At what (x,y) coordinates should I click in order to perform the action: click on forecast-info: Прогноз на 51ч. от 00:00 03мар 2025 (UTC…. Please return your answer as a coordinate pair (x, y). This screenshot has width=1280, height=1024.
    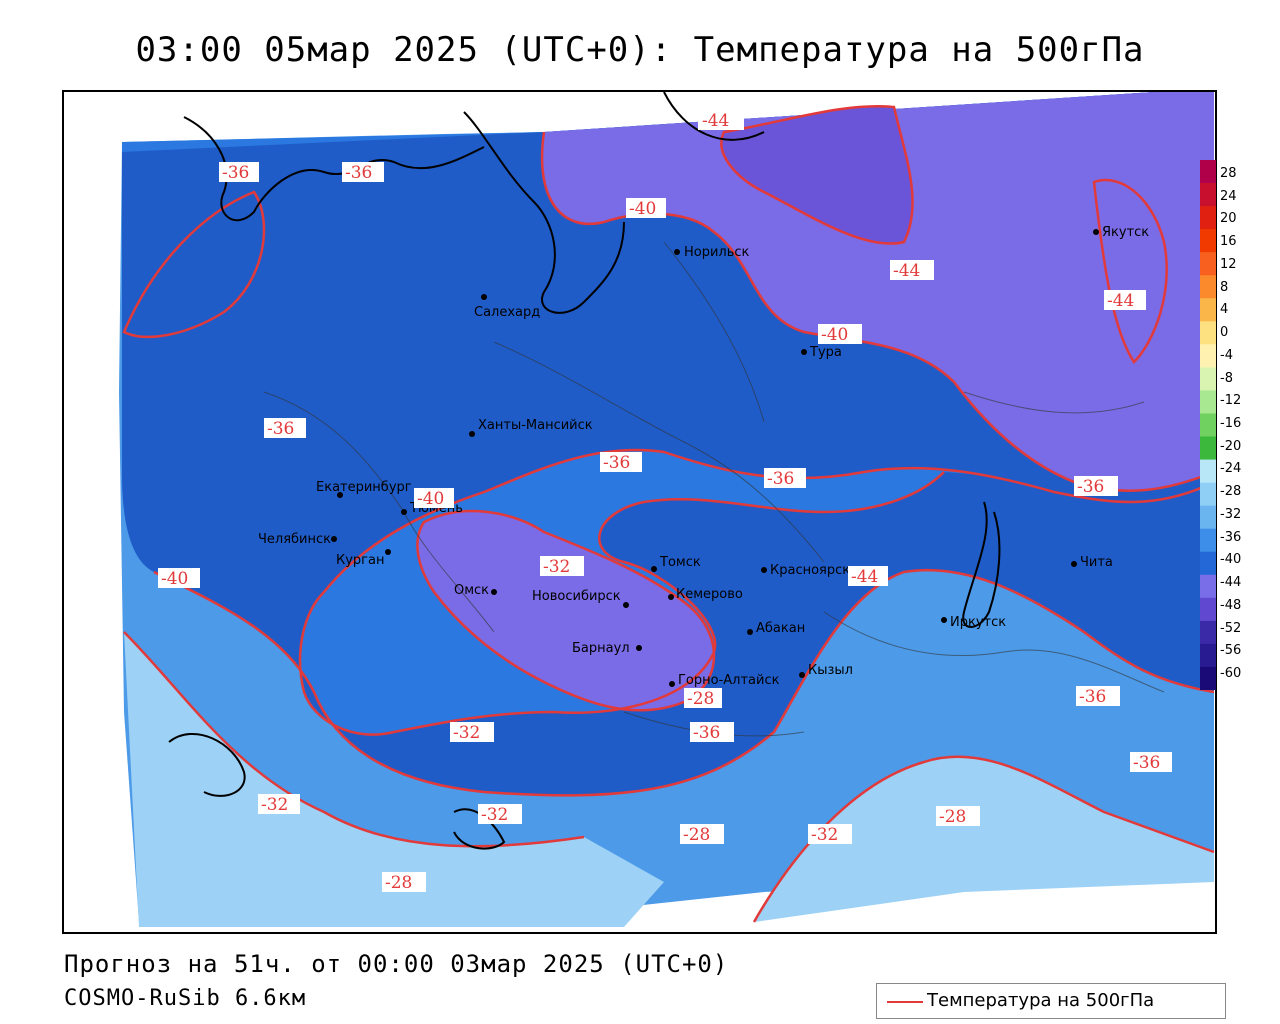
    Looking at the image, I should click on (396, 964).